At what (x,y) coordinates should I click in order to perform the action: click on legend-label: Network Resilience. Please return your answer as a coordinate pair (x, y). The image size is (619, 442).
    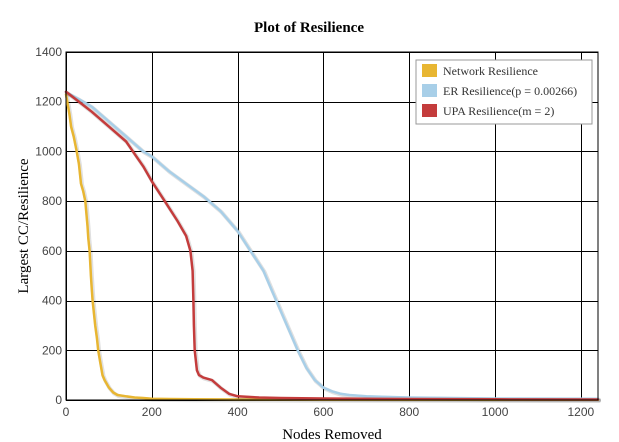
    Looking at the image, I should click on (490, 71).